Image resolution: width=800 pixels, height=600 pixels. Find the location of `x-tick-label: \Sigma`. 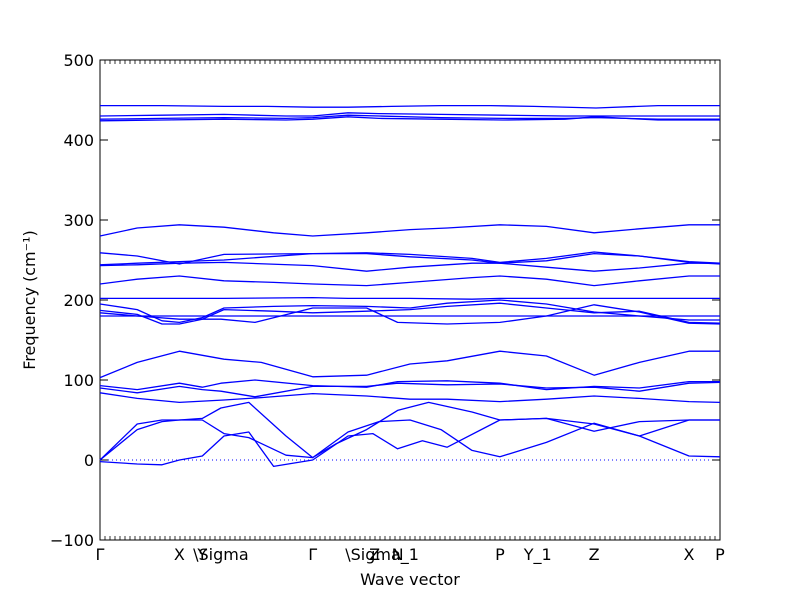

x-tick-label: \Sigma is located at coordinates (221, 554).